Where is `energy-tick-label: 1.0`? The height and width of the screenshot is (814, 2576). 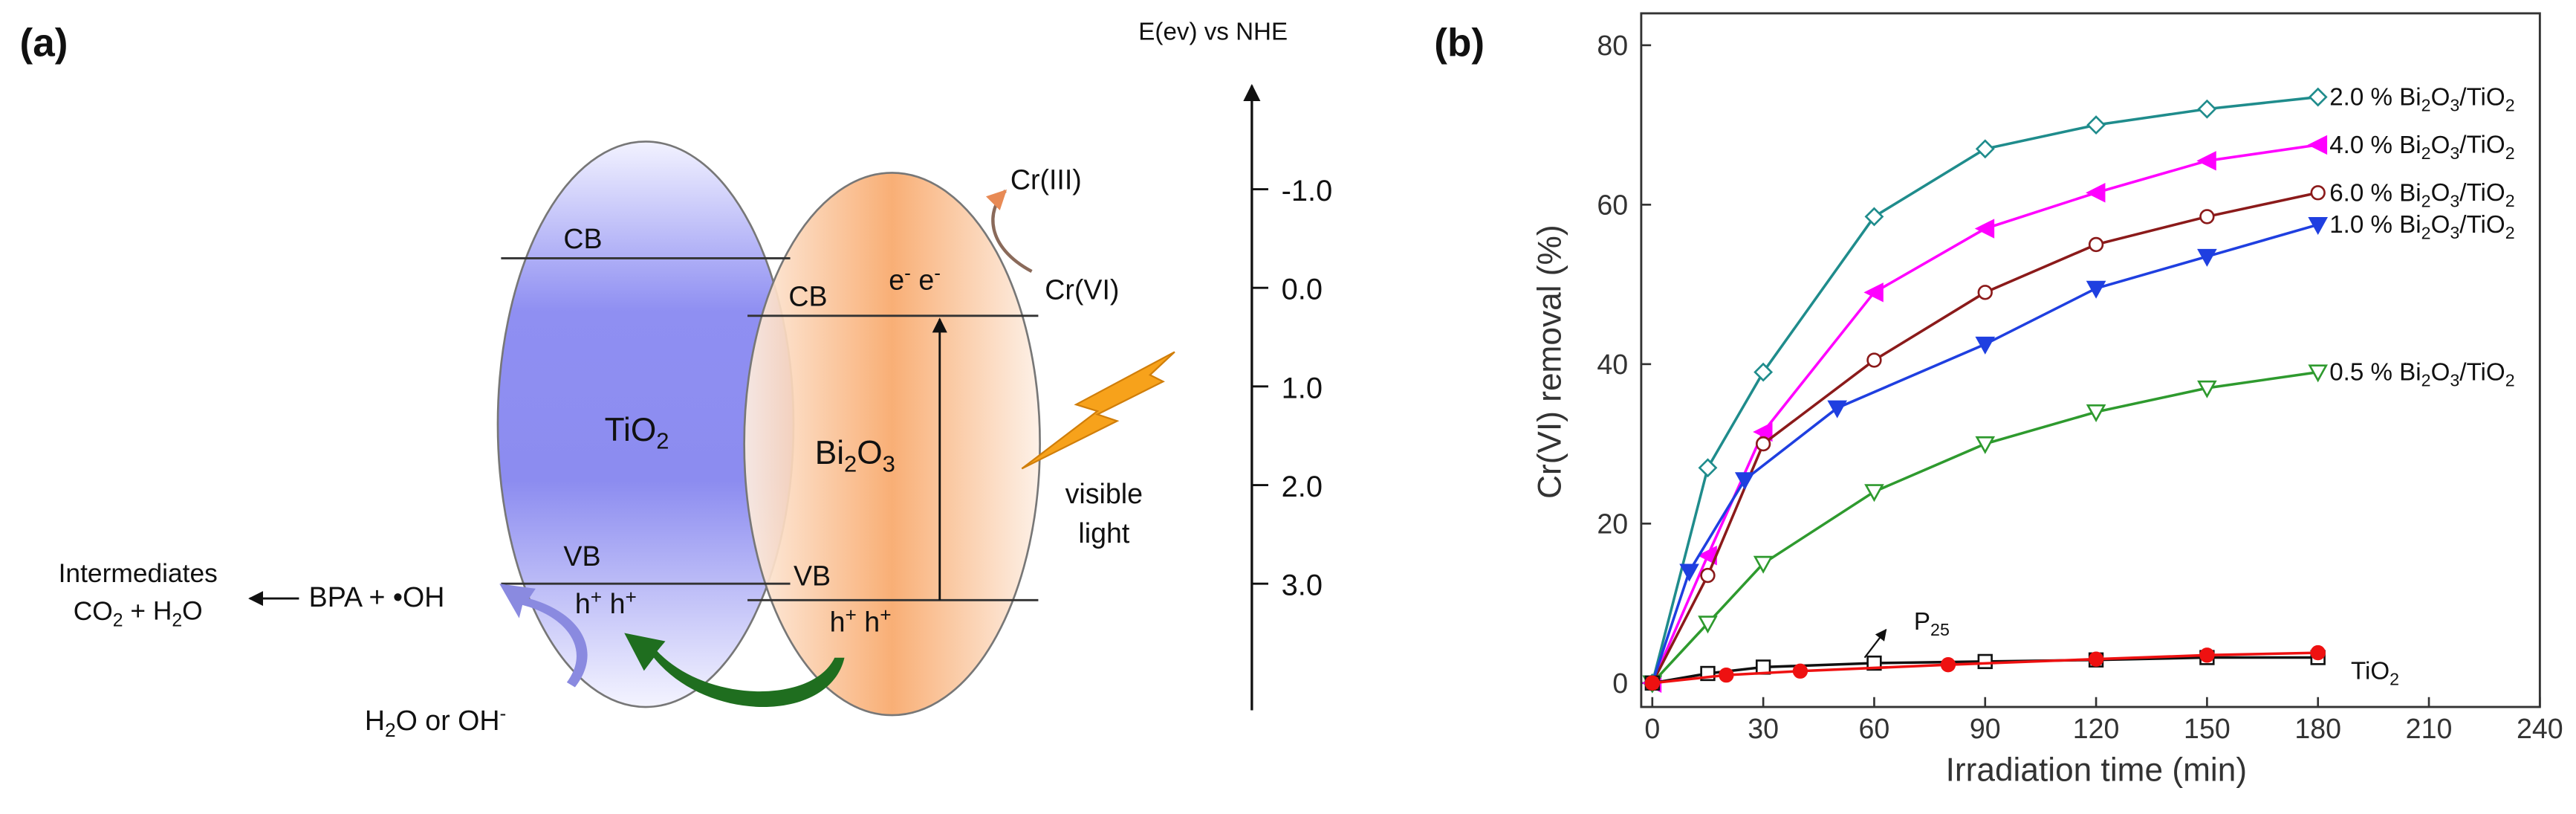 energy-tick-label: 1.0 is located at coordinates (1302, 388).